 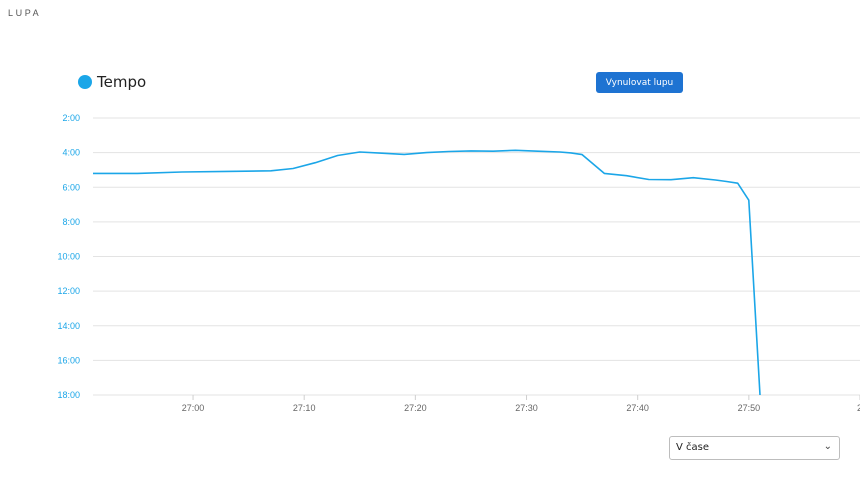 I want to click on legend-label: Tempo, so click(x=122, y=82).